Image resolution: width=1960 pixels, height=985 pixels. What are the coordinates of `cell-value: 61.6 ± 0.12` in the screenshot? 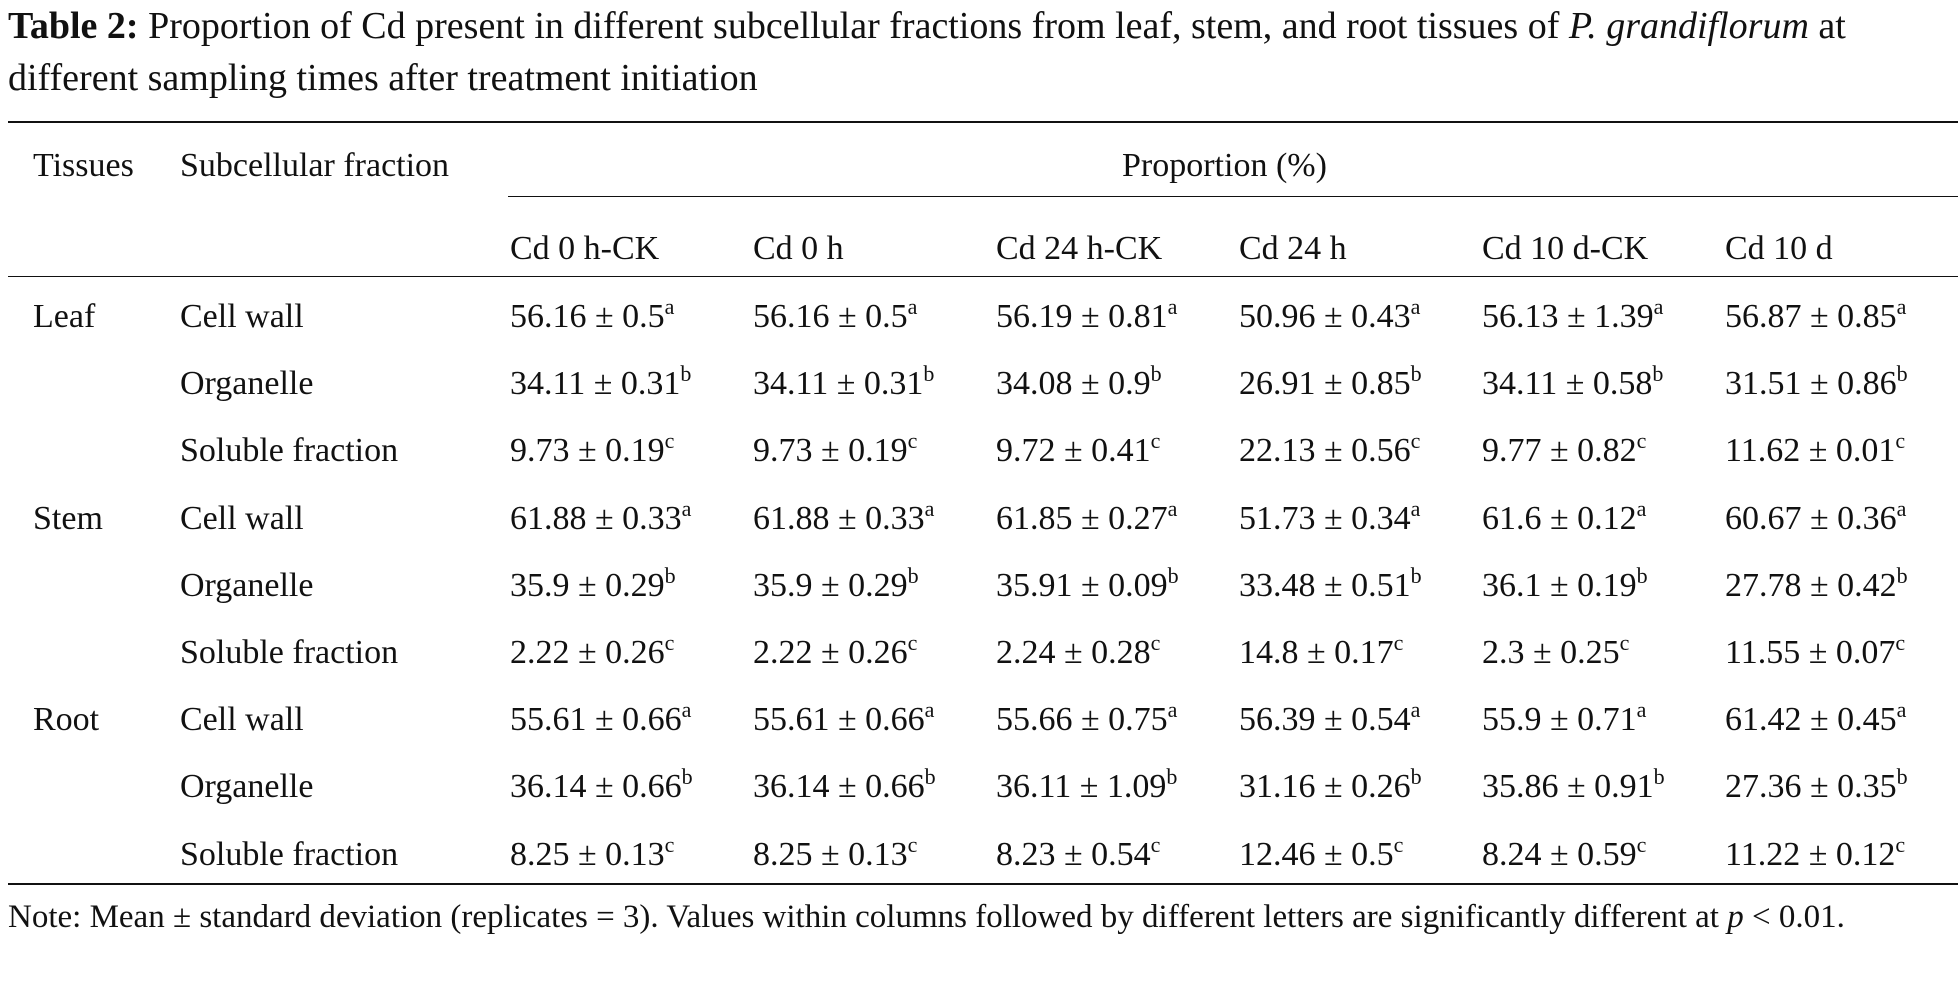 It's located at (1559, 518).